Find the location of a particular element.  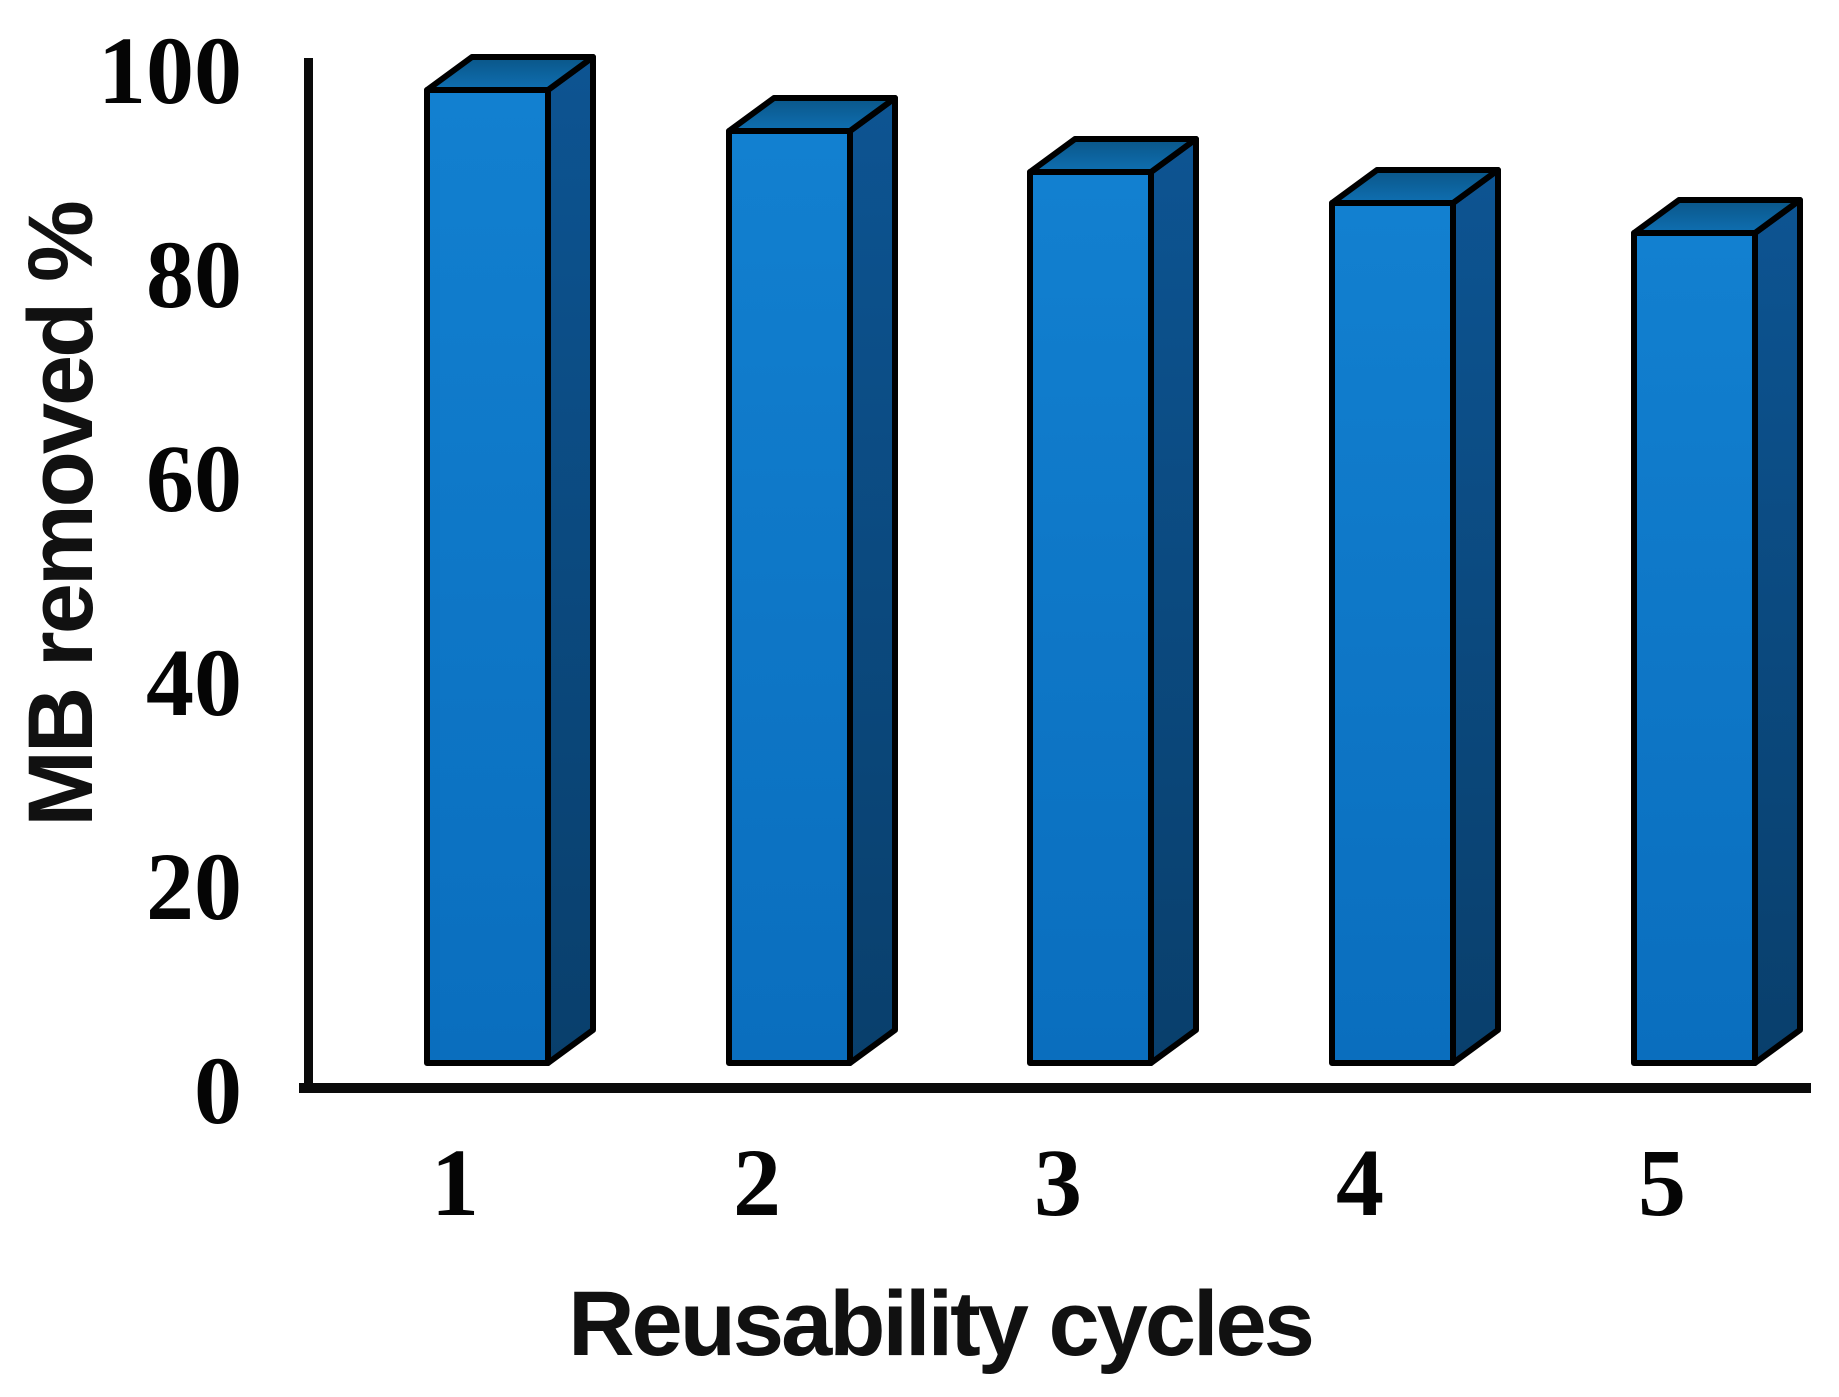

x-tick-2: 2 is located at coordinates (757, 1182).